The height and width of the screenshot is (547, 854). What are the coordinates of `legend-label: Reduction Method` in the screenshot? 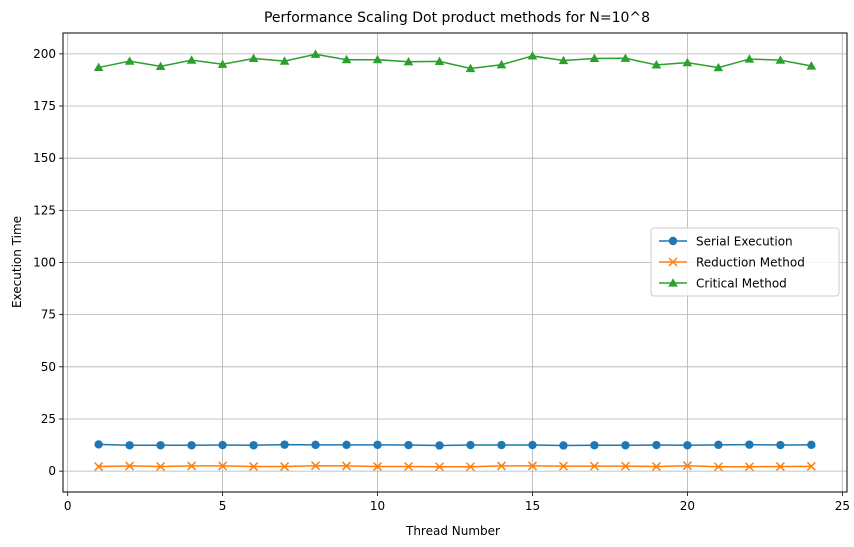 It's located at (750, 263).